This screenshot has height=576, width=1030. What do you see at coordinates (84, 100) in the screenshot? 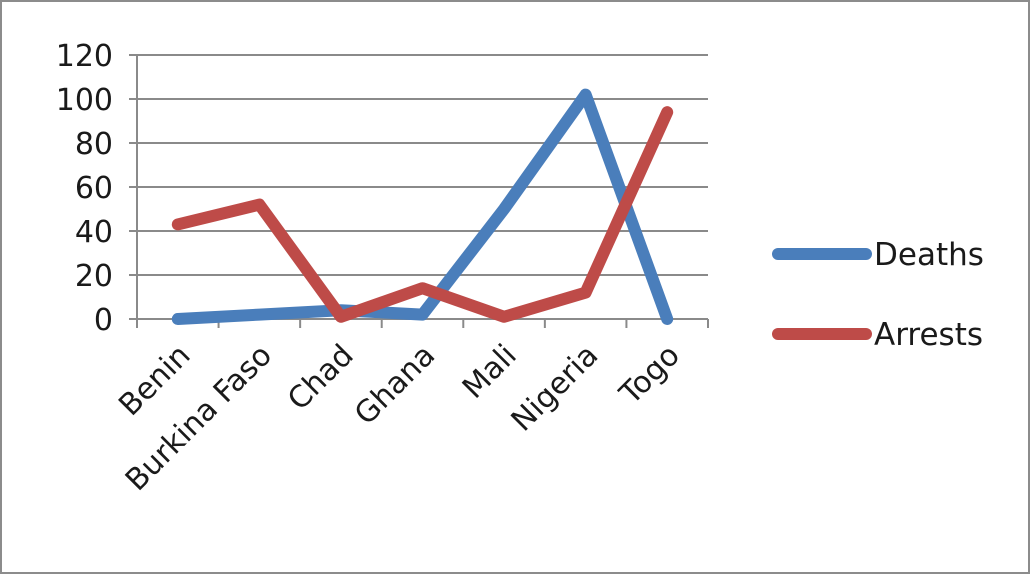
I see `y-tick-label: 100` at bounding box center [84, 100].